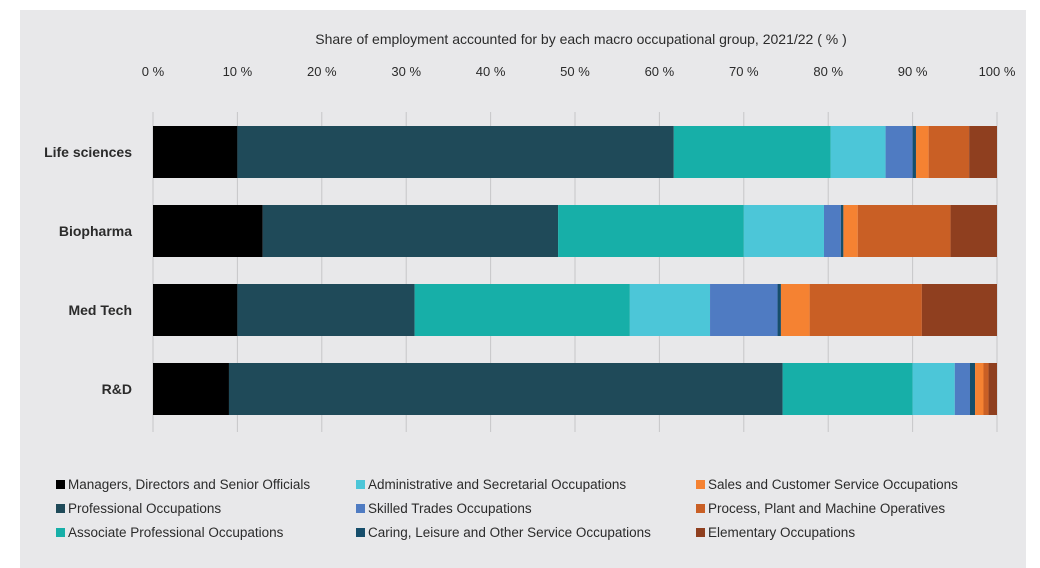 This screenshot has width=1040, height=568. I want to click on legend-label: Managers, Directors and Senior Officials, so click(189, 484).